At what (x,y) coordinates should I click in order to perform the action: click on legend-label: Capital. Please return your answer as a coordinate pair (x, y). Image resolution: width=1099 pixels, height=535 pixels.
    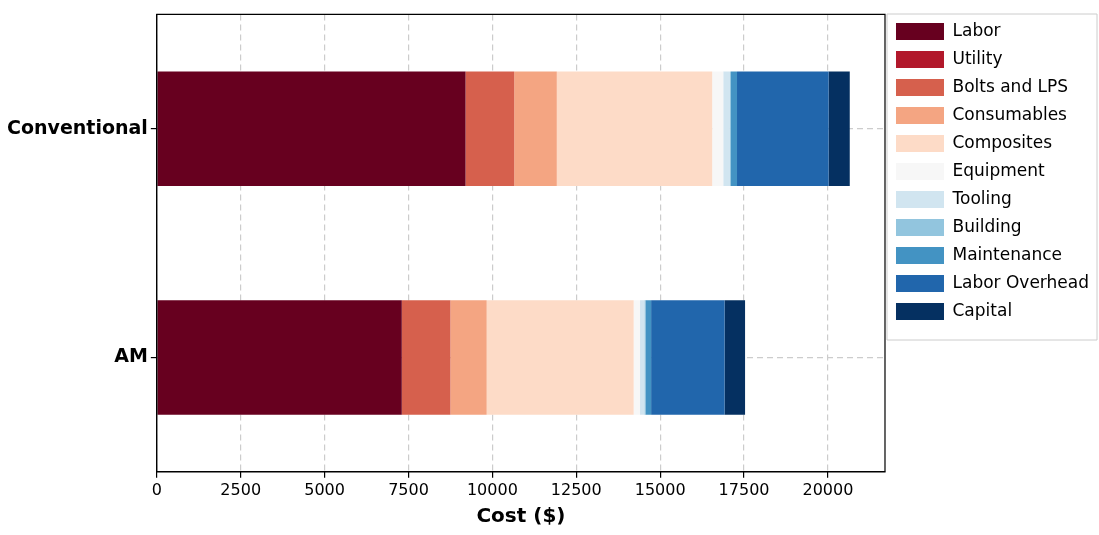
    Looking at the image, I should click on (982, 309).